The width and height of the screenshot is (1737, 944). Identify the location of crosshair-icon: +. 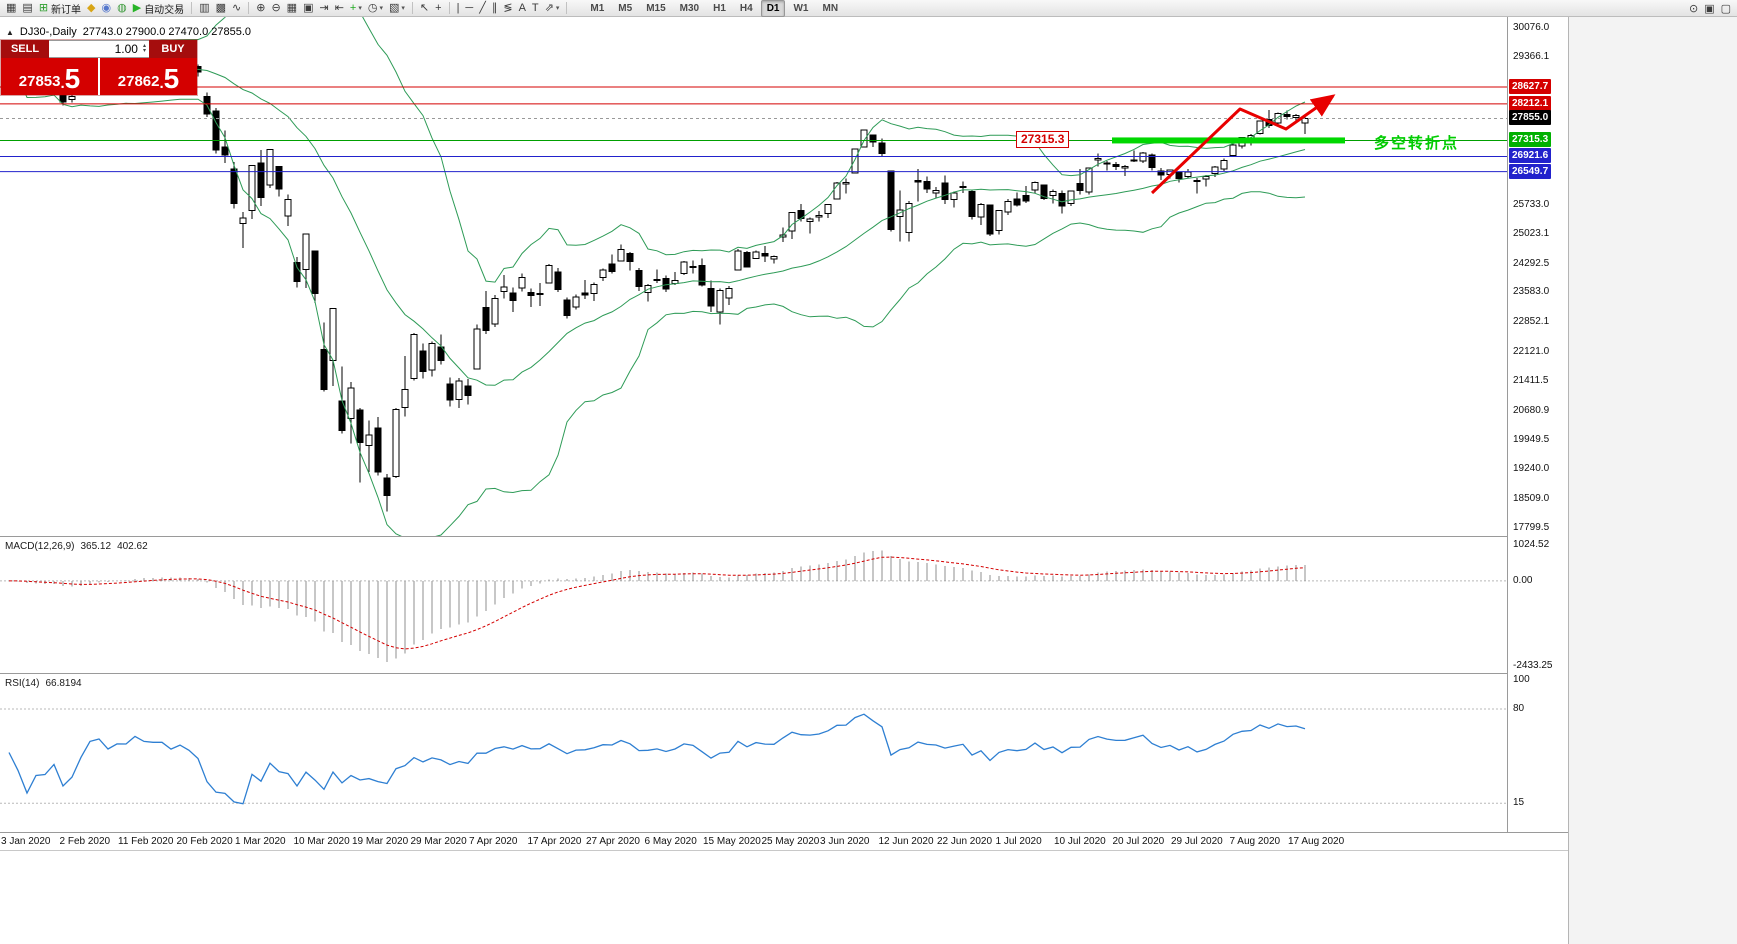
(438, 8).